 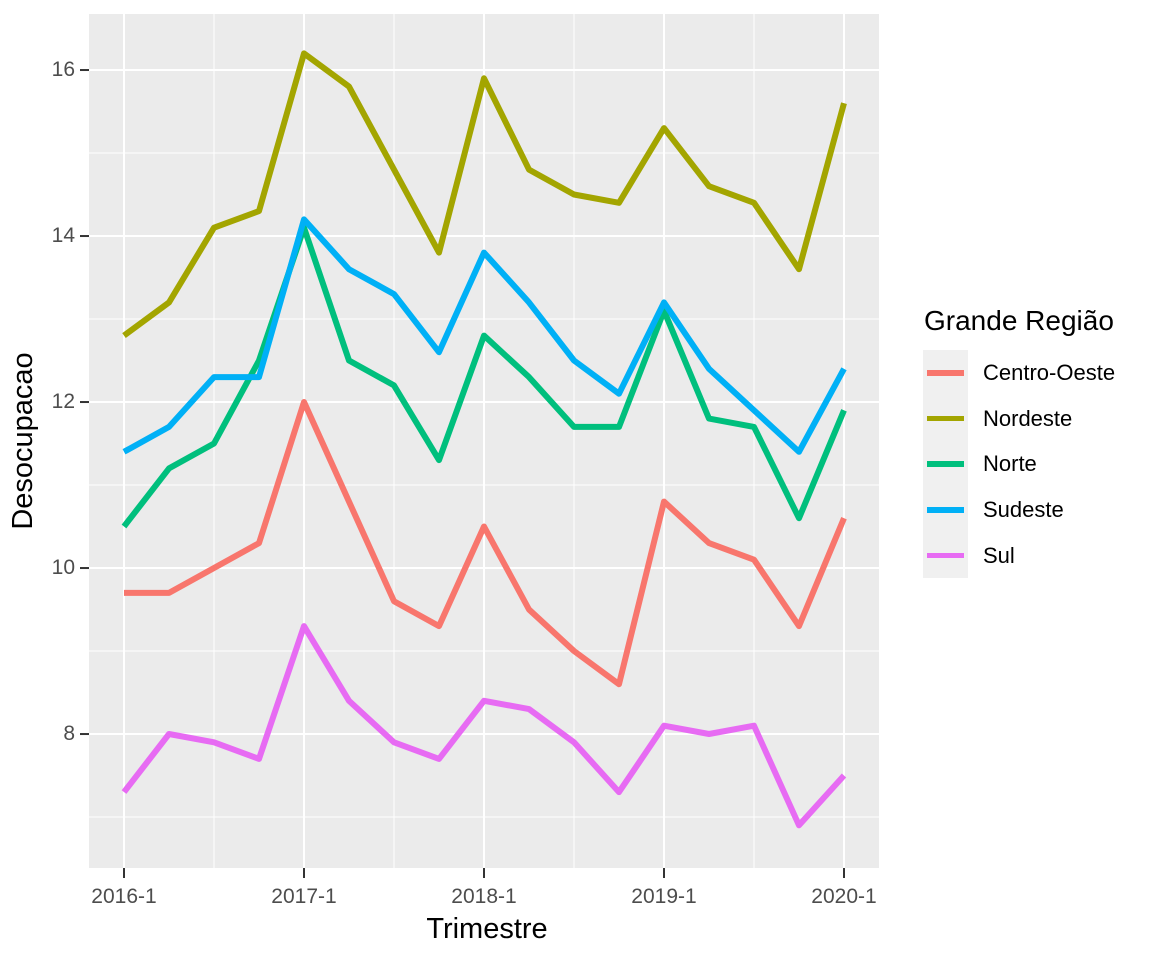 I want to click on x-tick-label: 2017-1, so click(x=304, y=896).